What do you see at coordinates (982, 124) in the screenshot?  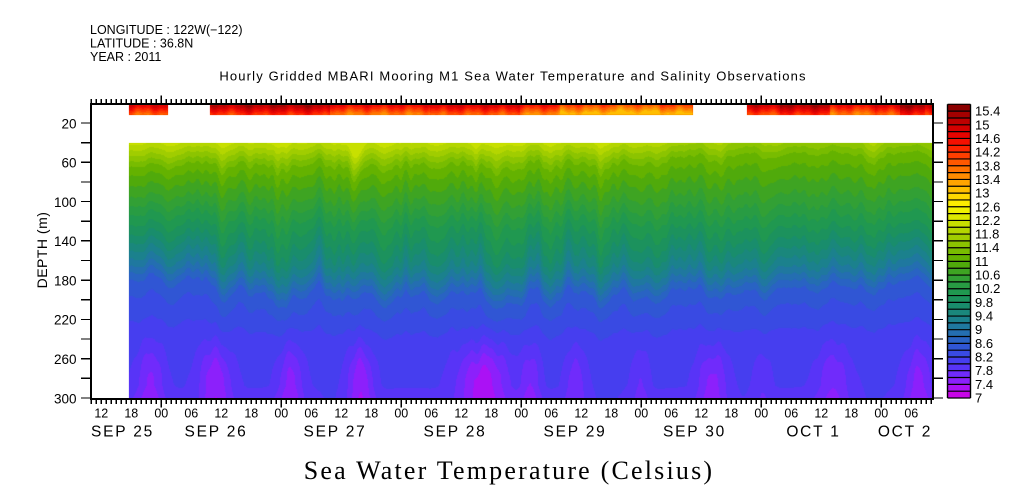 I see `svg-text: 15` at bounding box center [982, 124].